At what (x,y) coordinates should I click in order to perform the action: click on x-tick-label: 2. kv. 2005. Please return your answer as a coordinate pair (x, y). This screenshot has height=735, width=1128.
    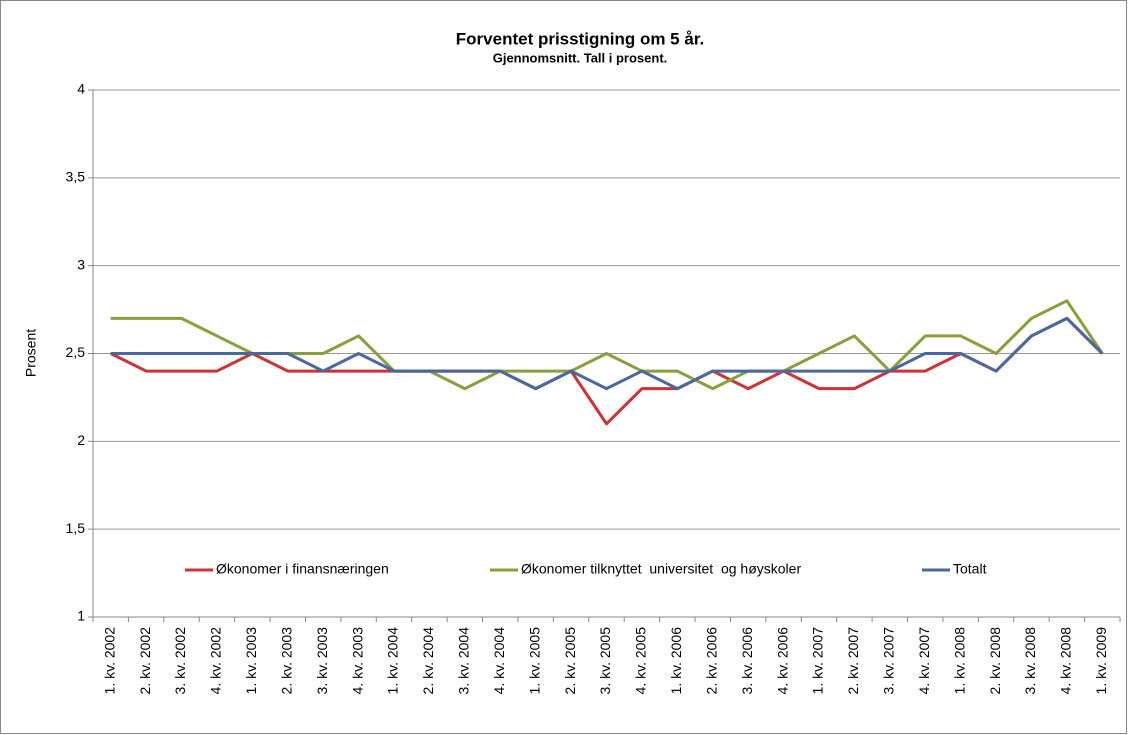
    Looking at the image, I should click on (570, 661).